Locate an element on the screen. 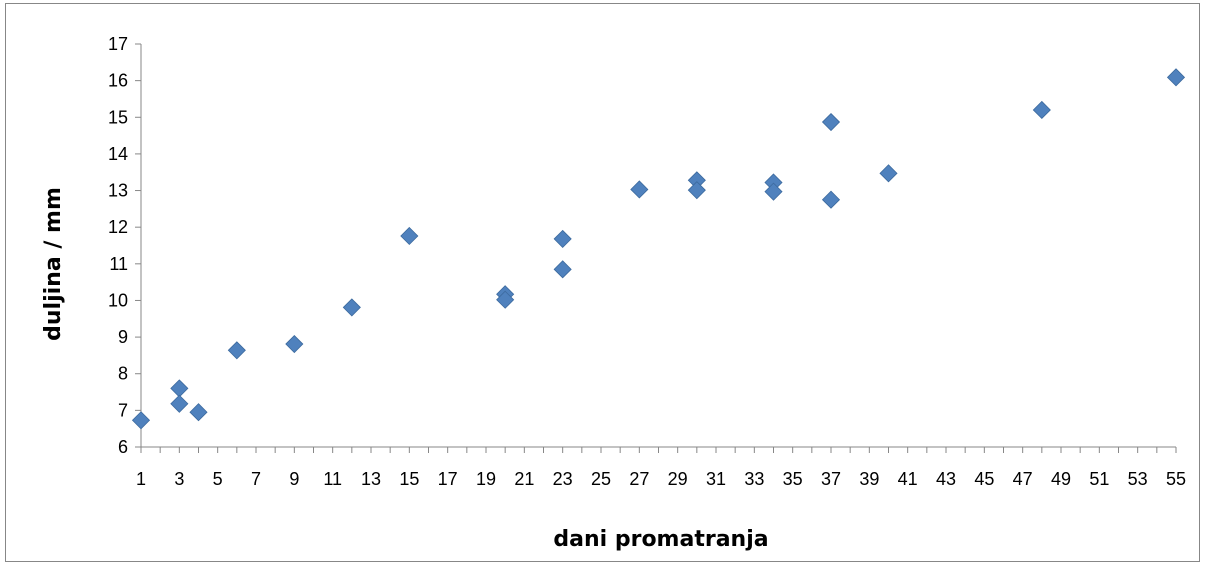 The image size is (1206, 565). y-axis-title: duljina / mm is located at coordinates (53, 264).